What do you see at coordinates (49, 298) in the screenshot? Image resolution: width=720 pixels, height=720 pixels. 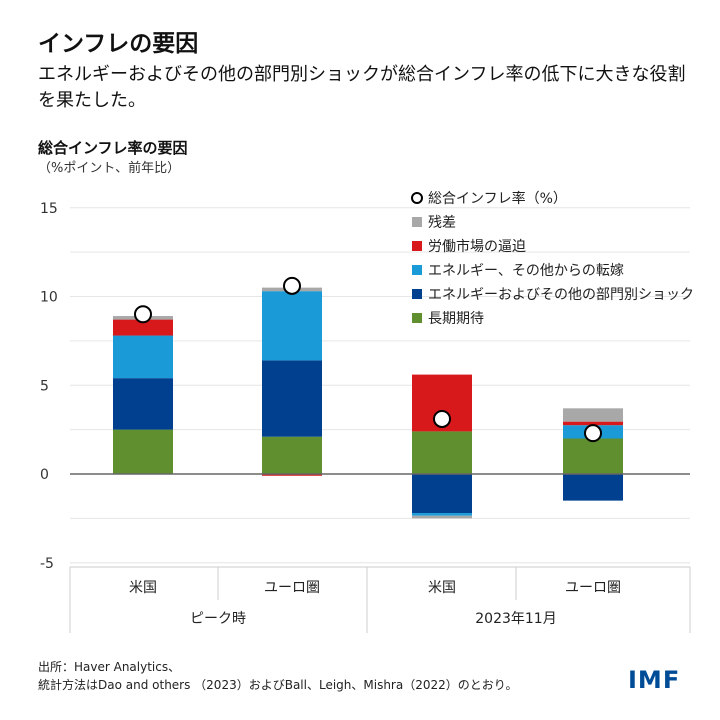 I see `y-tick-label: 10` at bounding box center [49, 298].